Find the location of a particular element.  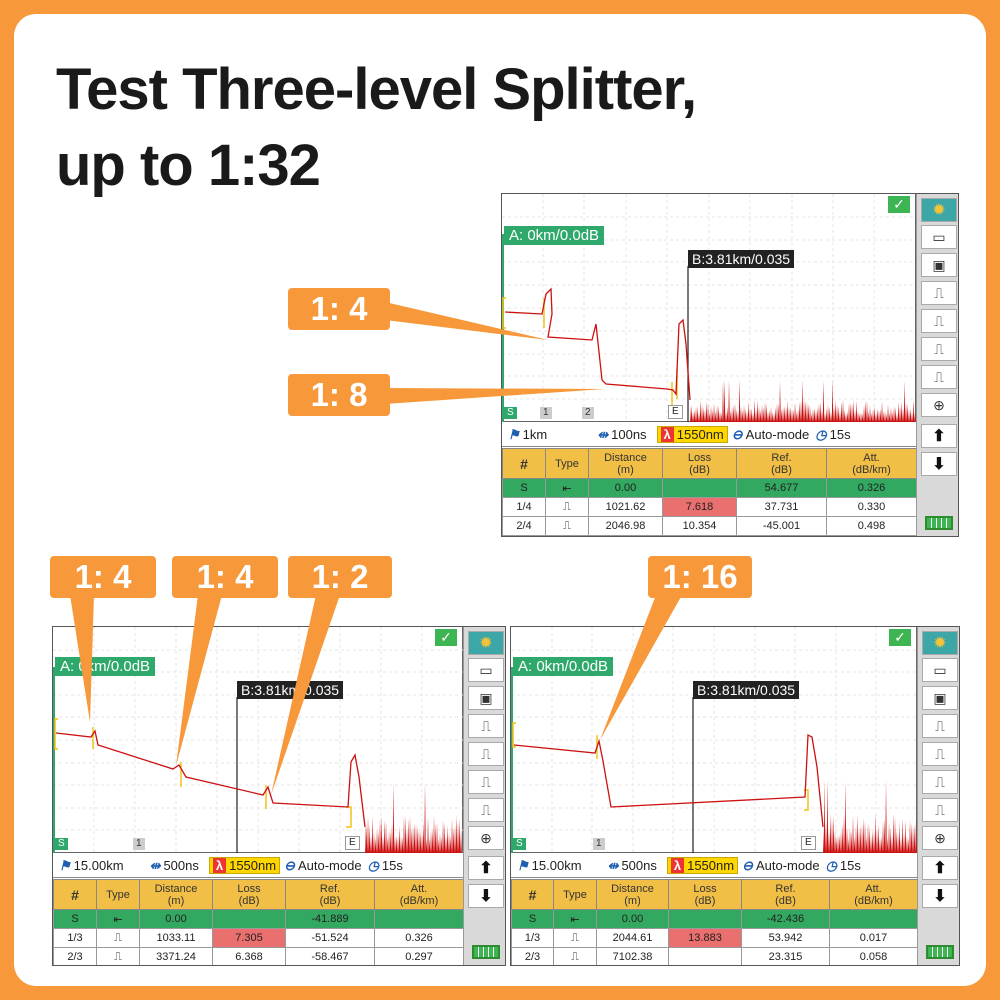

table-row: S ⇤ 0.00 -41.889 is located at coordinates (258, 919).